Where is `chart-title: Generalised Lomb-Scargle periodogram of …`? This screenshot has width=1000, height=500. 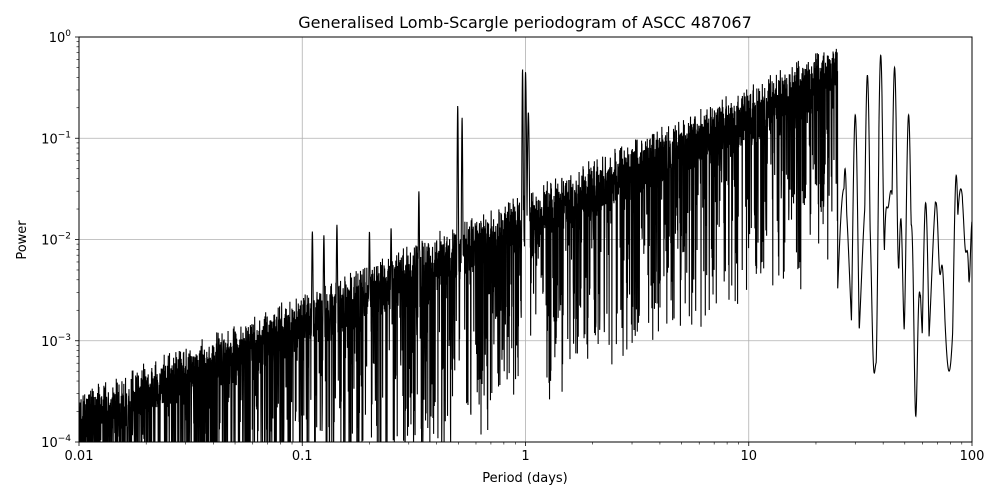
chart-title: Generalised Lomb-Scargle periodogram of … is located at coordinates (525, 22).